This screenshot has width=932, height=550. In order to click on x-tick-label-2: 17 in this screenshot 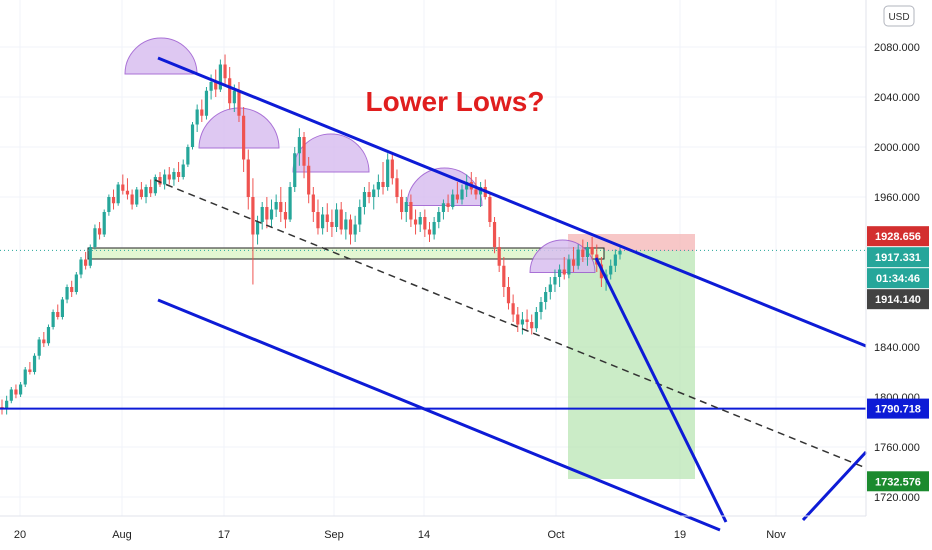, I will do `click(224, 535)`.